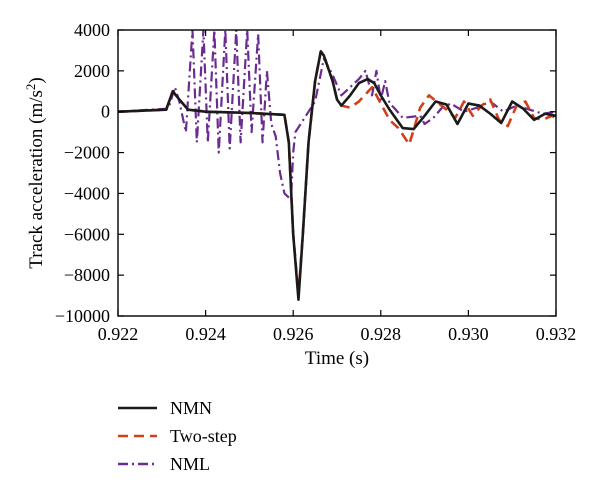 The height and width of the screenshot is (492, 600). Describe the element at coordinates (87, 275) in the screenshot. I see `y-tick-label: −8000` at that location.